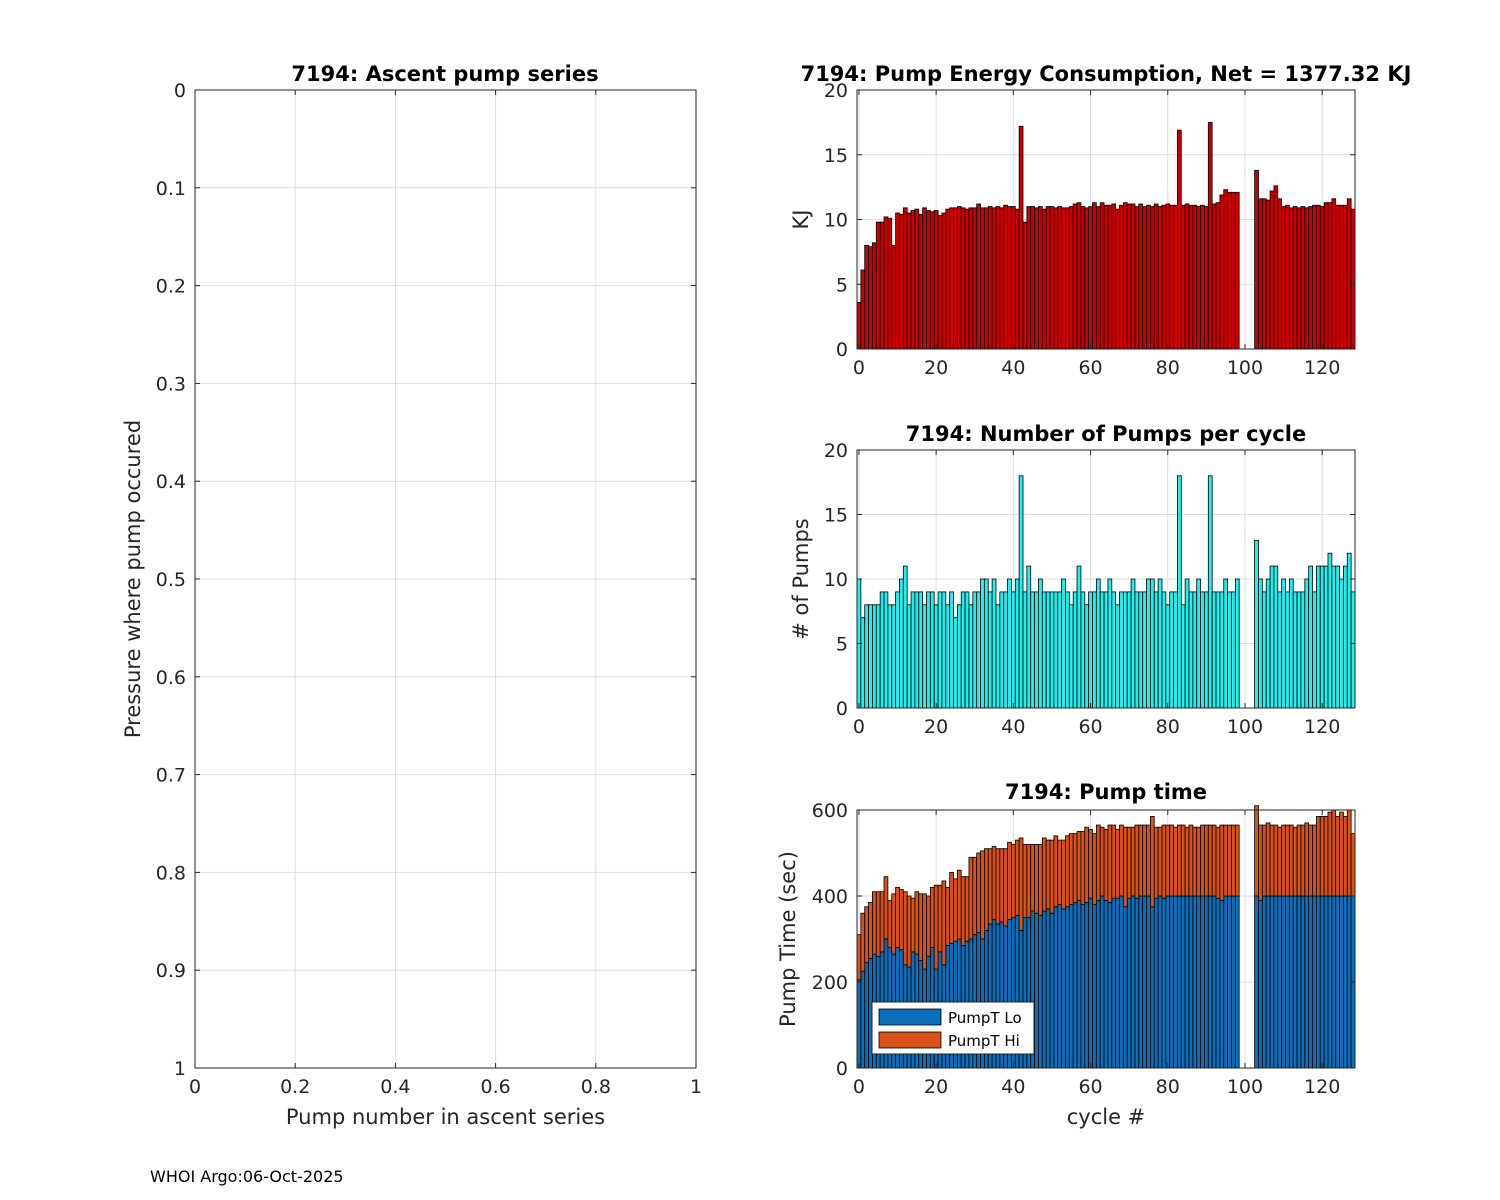 The image size is (1500, 1200). Describe the element at coordinates (936, 727) in the screenshot. I see `x-tick-label: 20` at that location.